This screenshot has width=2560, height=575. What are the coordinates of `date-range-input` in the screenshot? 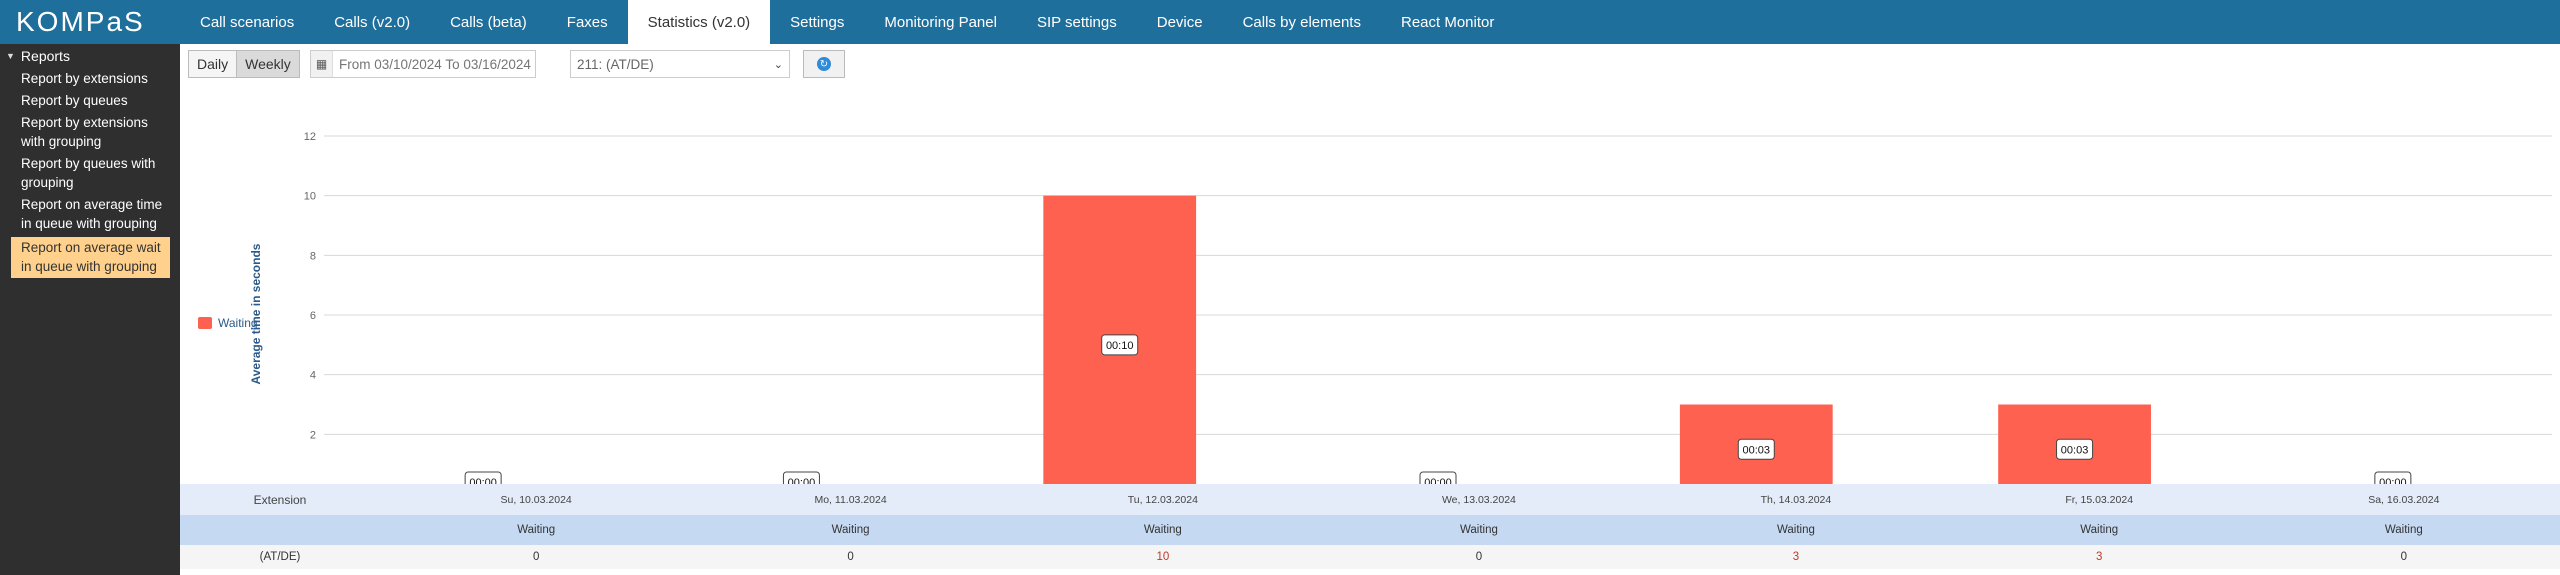 It's located at (432, 64).